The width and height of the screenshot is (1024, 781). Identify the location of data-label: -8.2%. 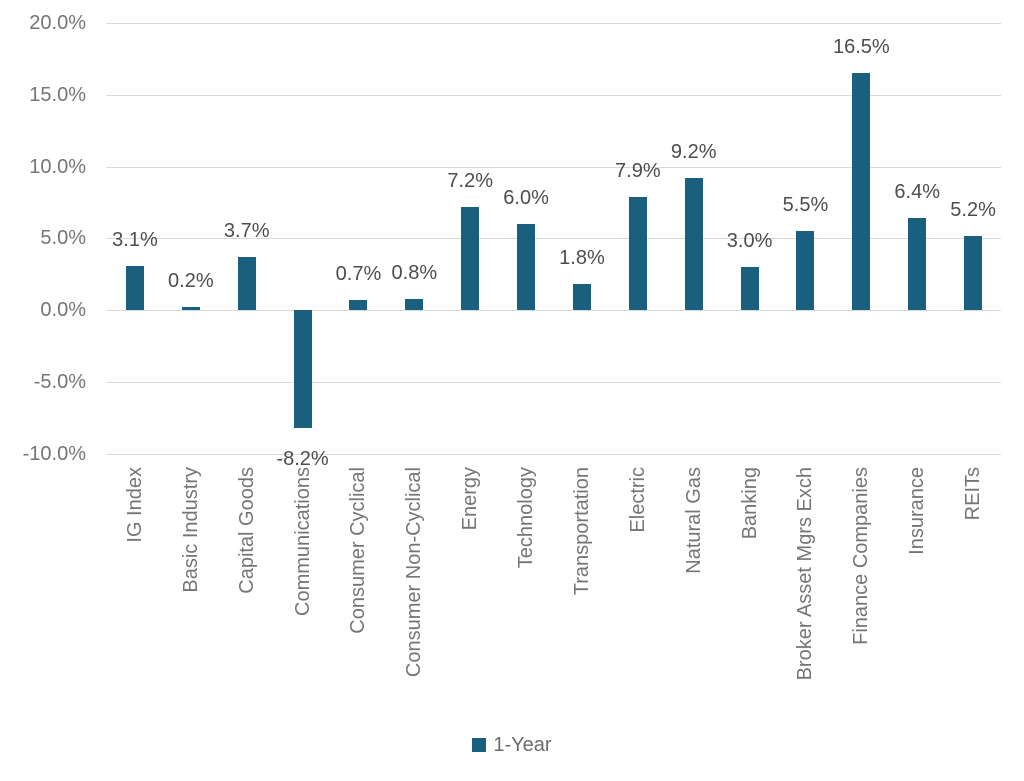
(302, 458).